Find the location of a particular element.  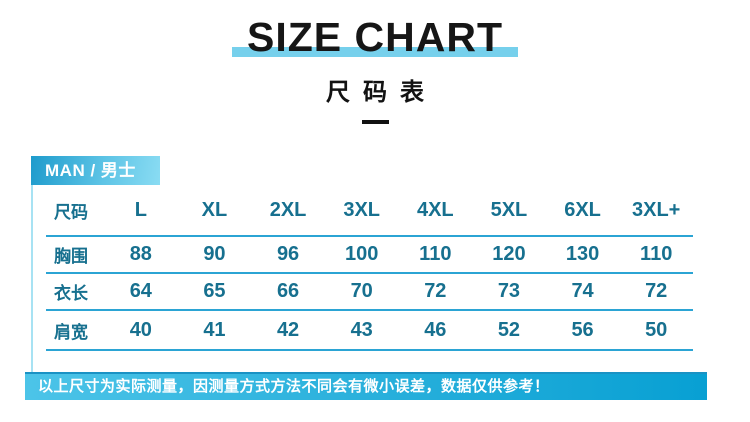

cell: 74 is located at coordinates (582, 291).